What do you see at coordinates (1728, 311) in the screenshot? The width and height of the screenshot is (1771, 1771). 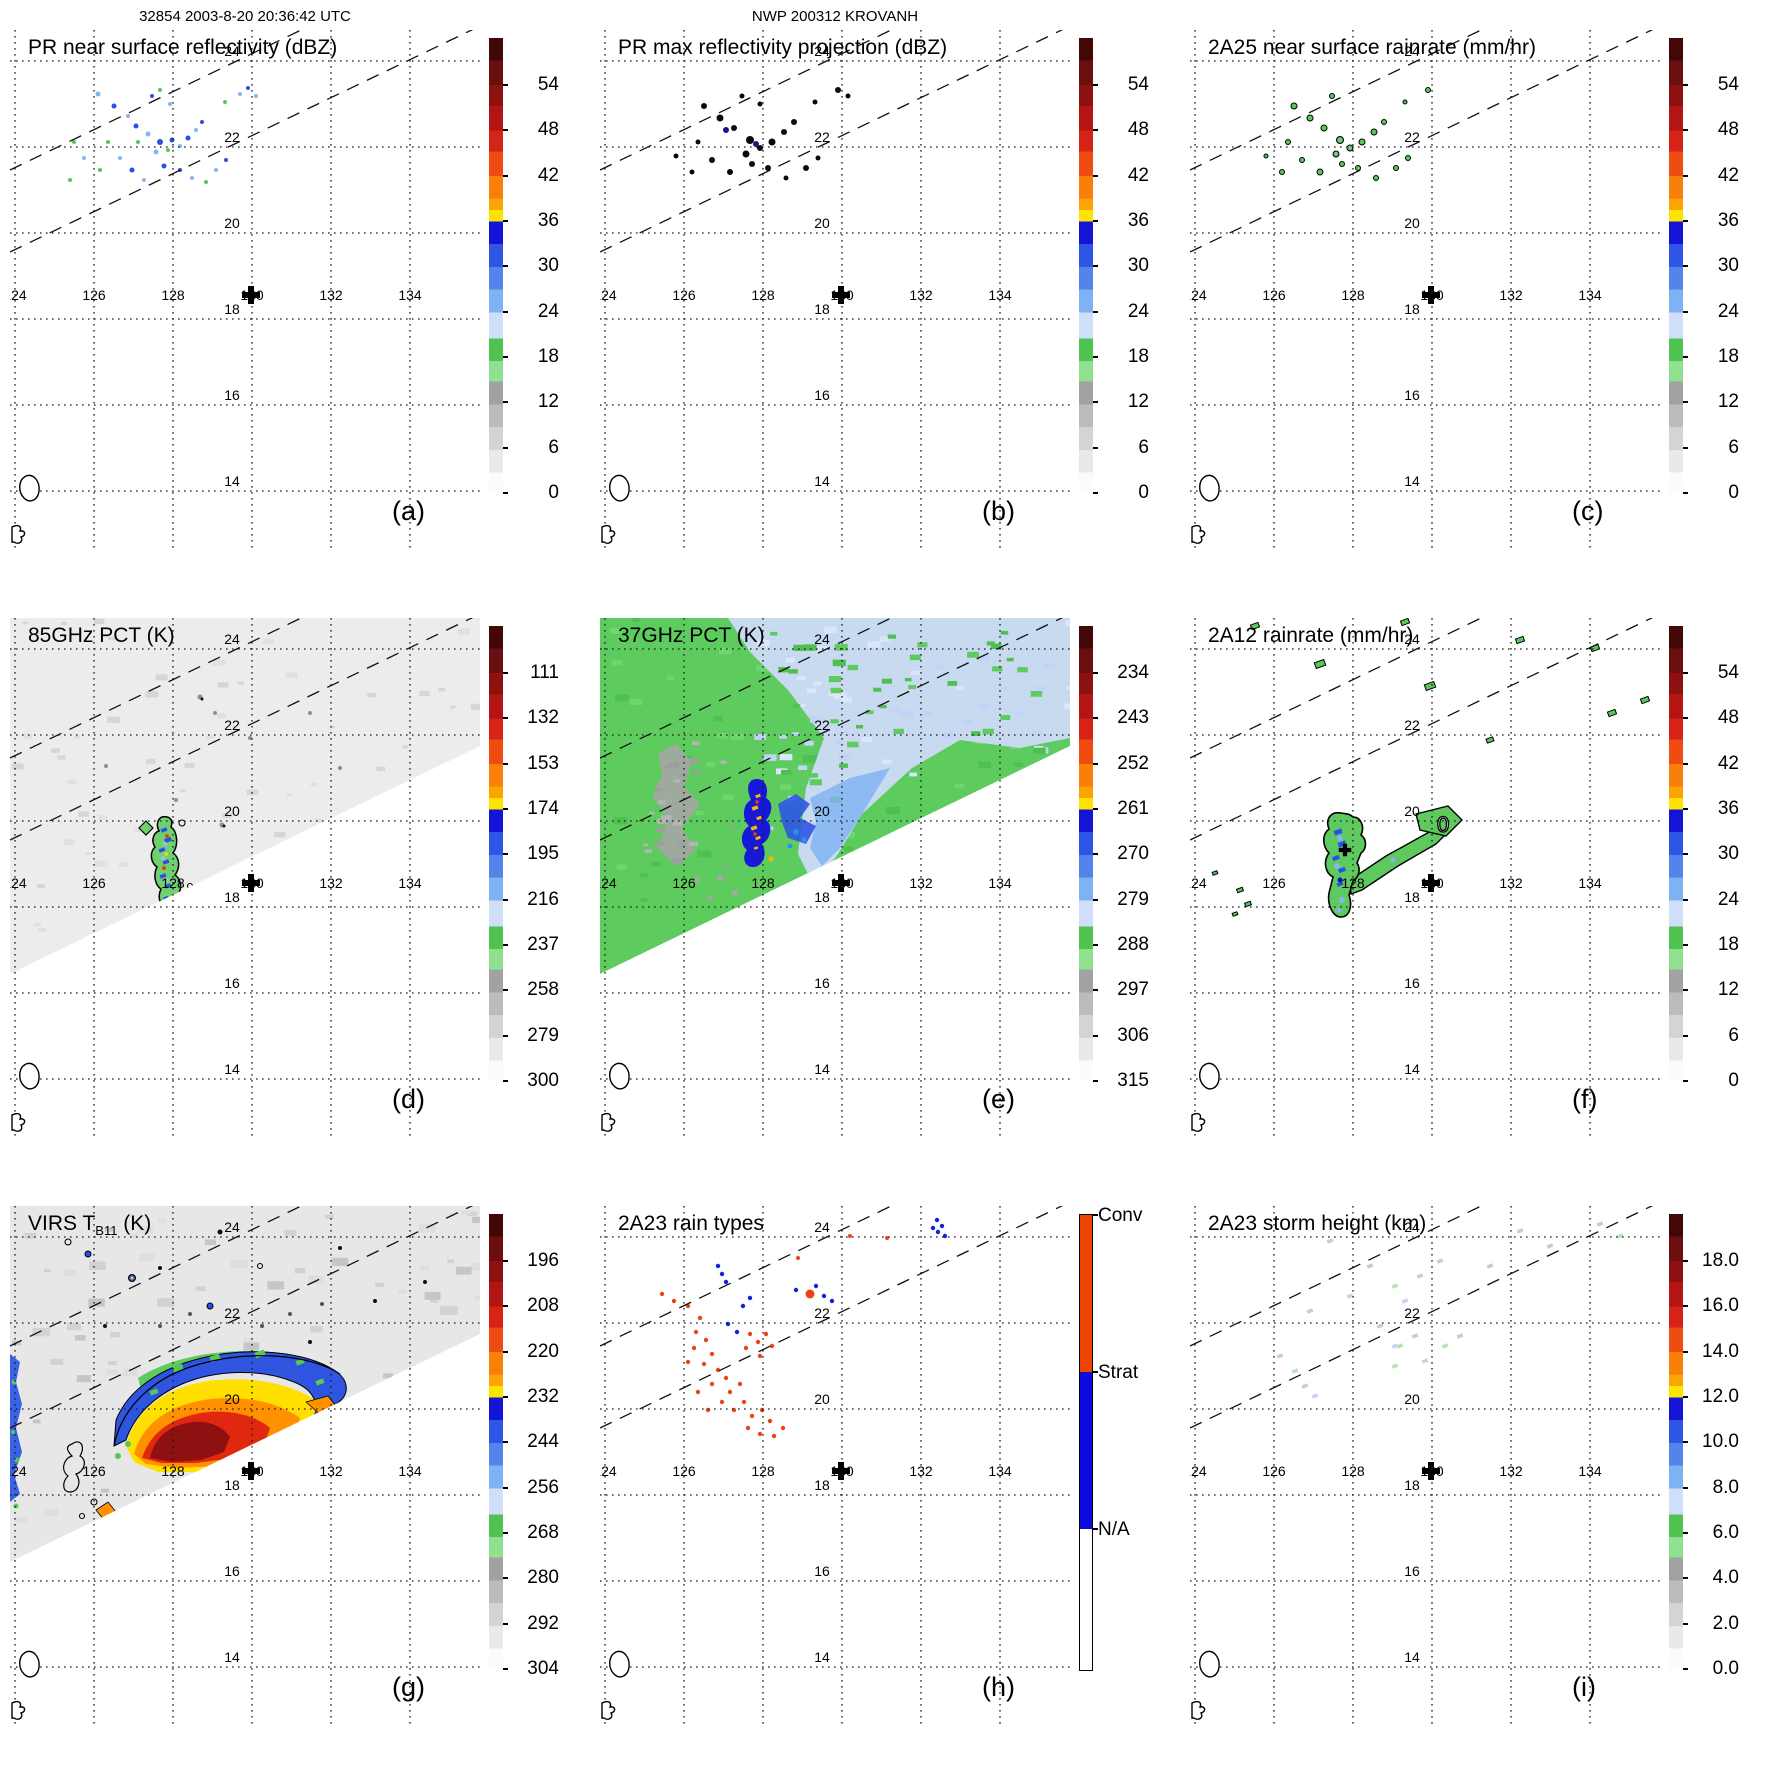 I see `colorbar-tick-label: 24` at bounding box center [1728, 311].